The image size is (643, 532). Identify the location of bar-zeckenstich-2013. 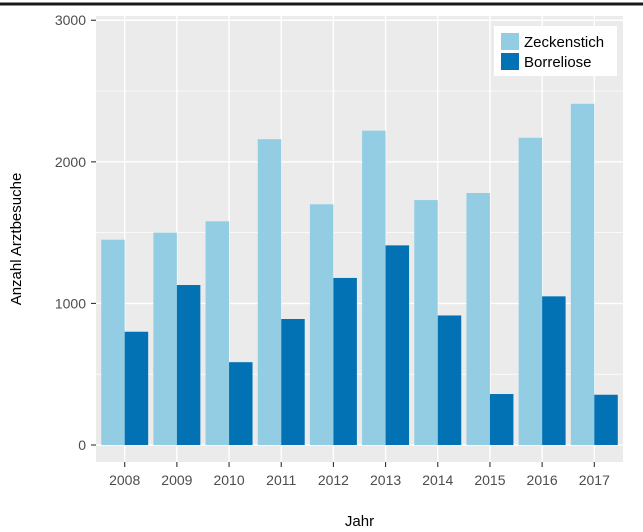
(374, 288).